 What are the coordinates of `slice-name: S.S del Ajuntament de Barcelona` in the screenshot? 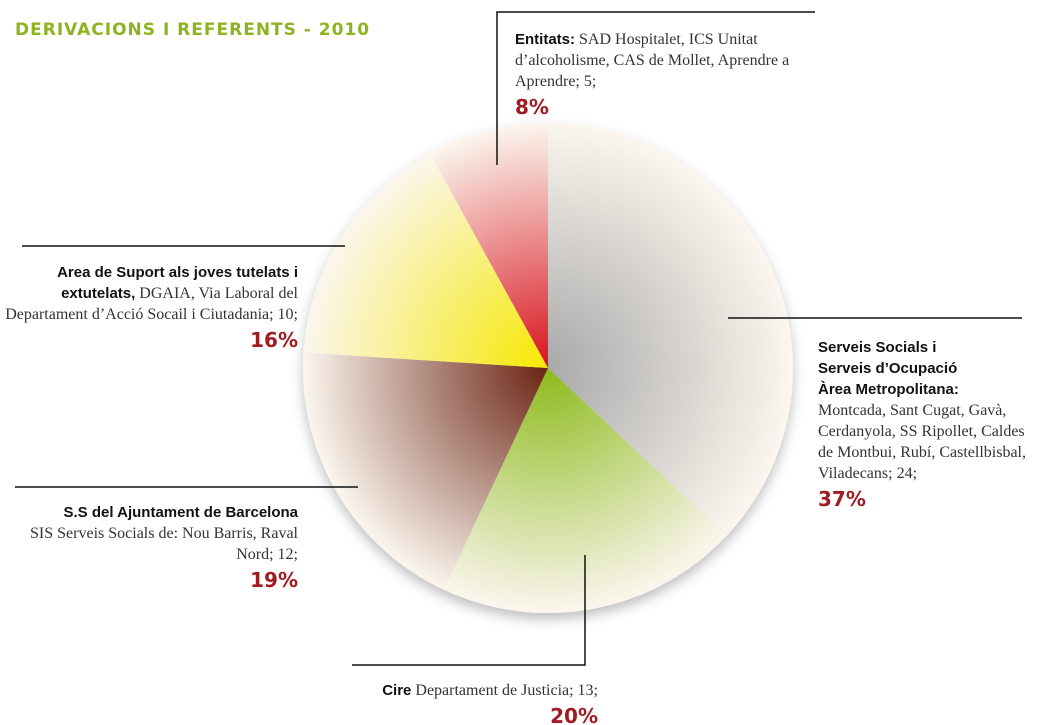 It's located at (181, 512).